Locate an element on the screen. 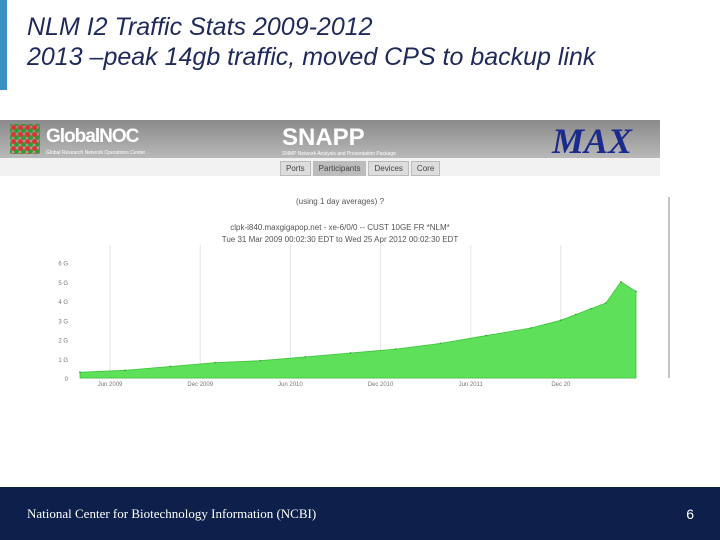 The image size is (720, 540). globalnoc-logo: GlobalNOC is located at coordinates (92, 136).